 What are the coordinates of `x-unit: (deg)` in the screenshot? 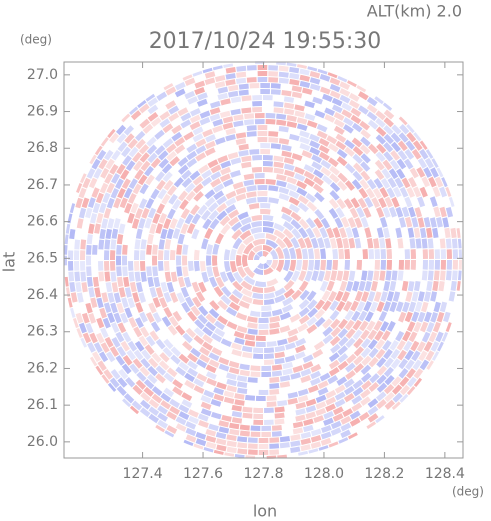 It's located at (468, 492).